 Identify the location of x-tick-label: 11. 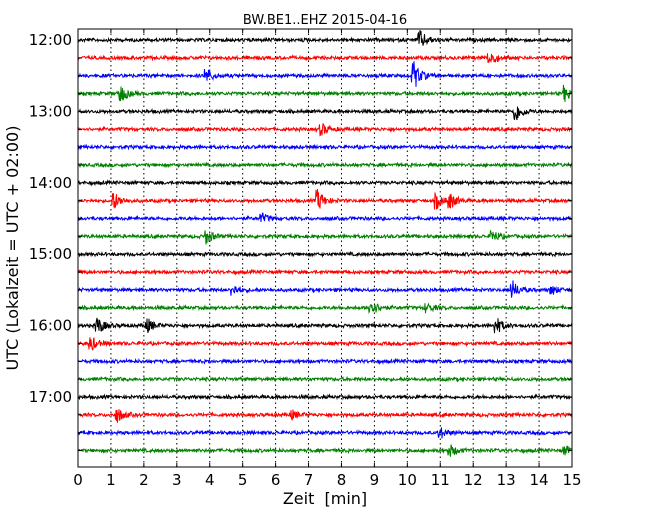
(440, 480).